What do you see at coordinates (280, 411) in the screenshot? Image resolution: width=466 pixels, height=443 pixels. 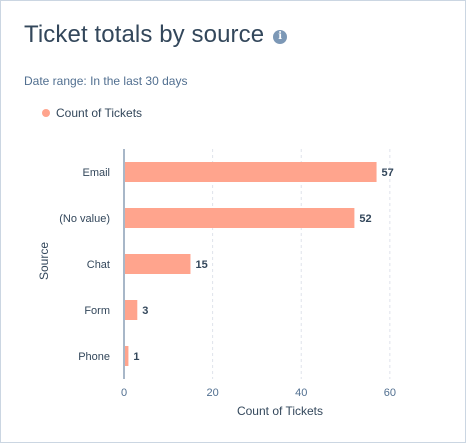 I see `x-axis-title: Count of Tickets` at bounding box center [280, 411].